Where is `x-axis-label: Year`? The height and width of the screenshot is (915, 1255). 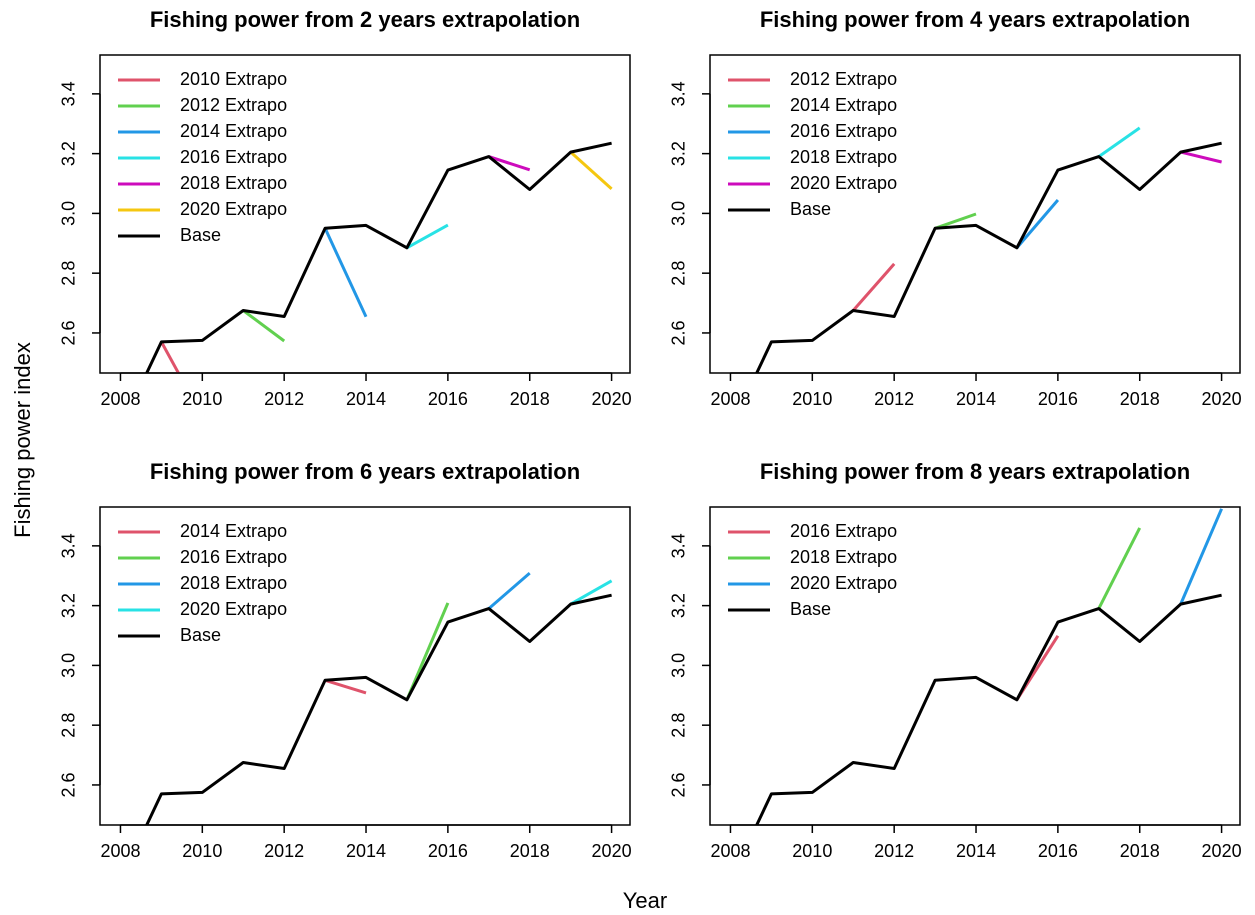
x-axis-label: Year is located at coordinates (645, 900).